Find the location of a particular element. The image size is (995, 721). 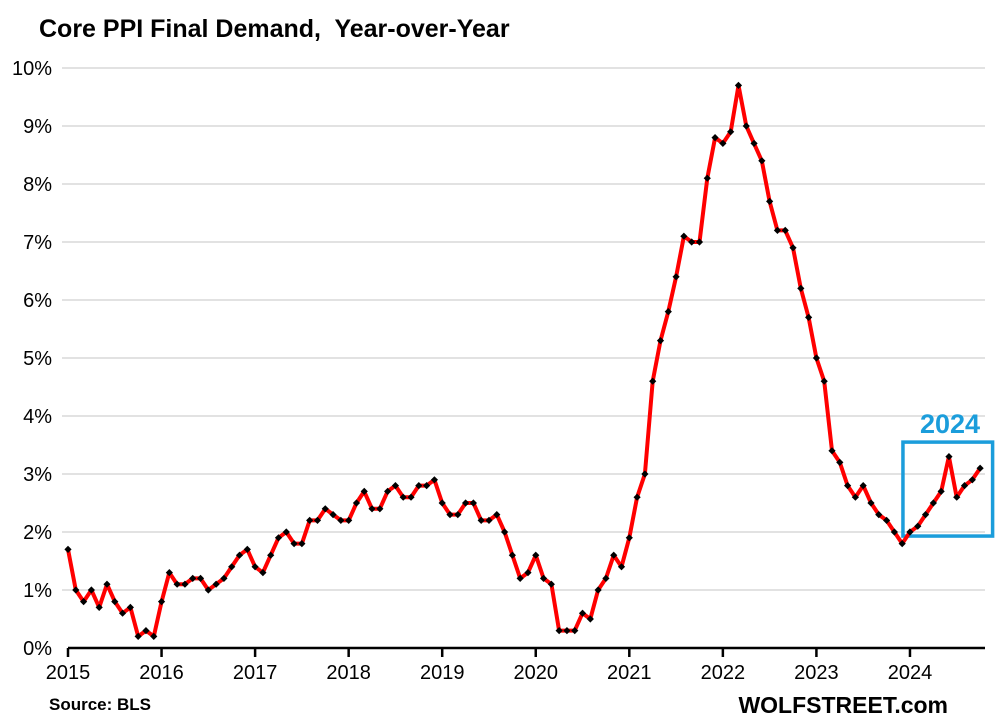

x-tick-label: 2015 is located at coordinates (68, 673).